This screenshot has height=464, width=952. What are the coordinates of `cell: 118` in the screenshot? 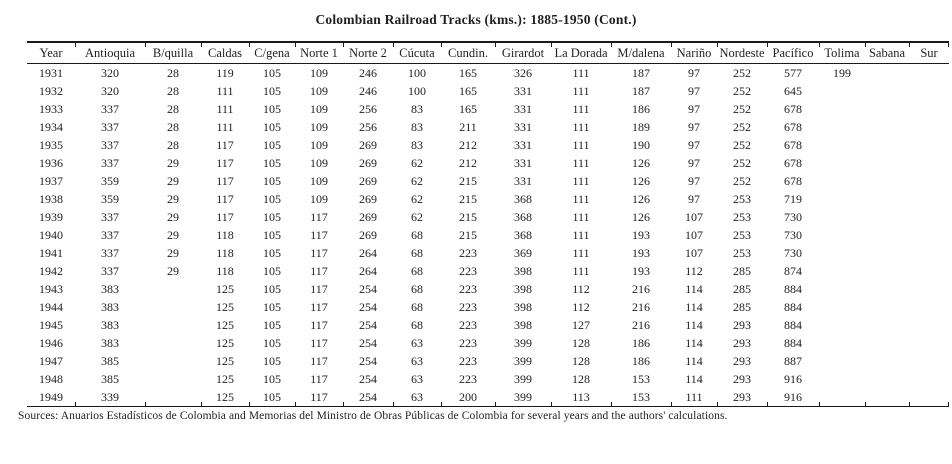 It's located at (225, 271).